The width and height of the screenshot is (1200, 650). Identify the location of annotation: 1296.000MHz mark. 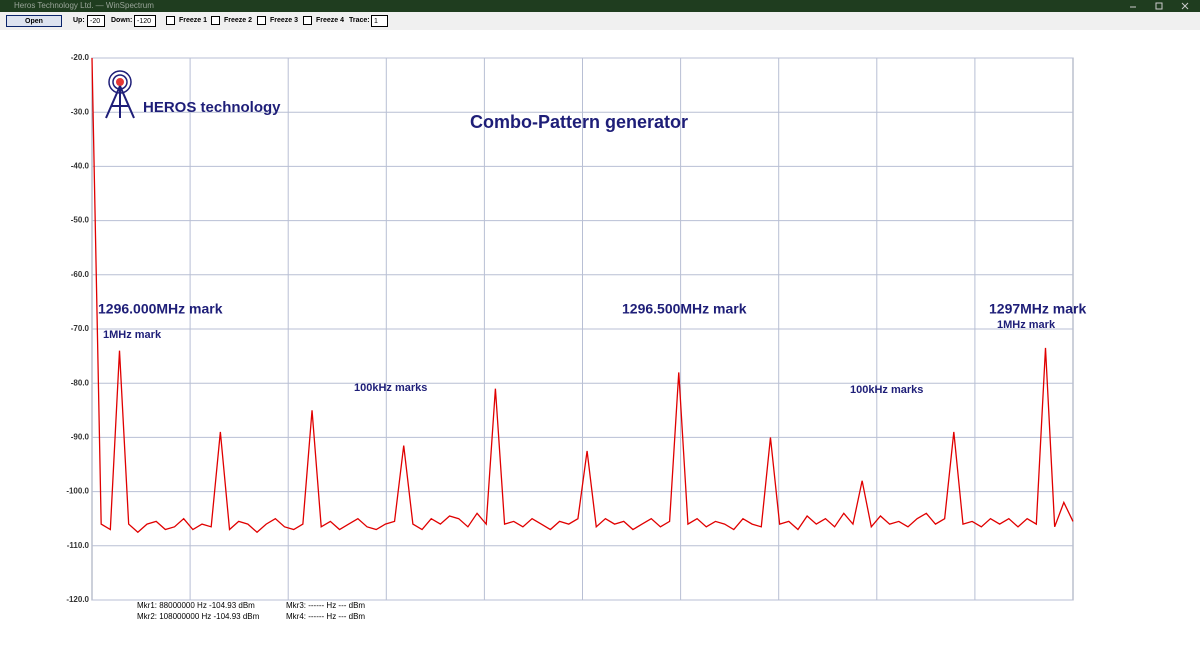
(160, 309).